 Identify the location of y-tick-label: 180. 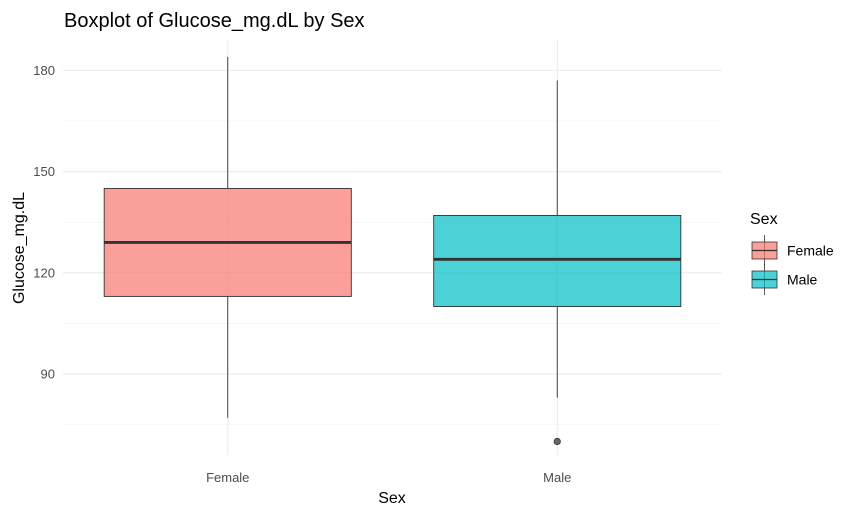
(44, 70).